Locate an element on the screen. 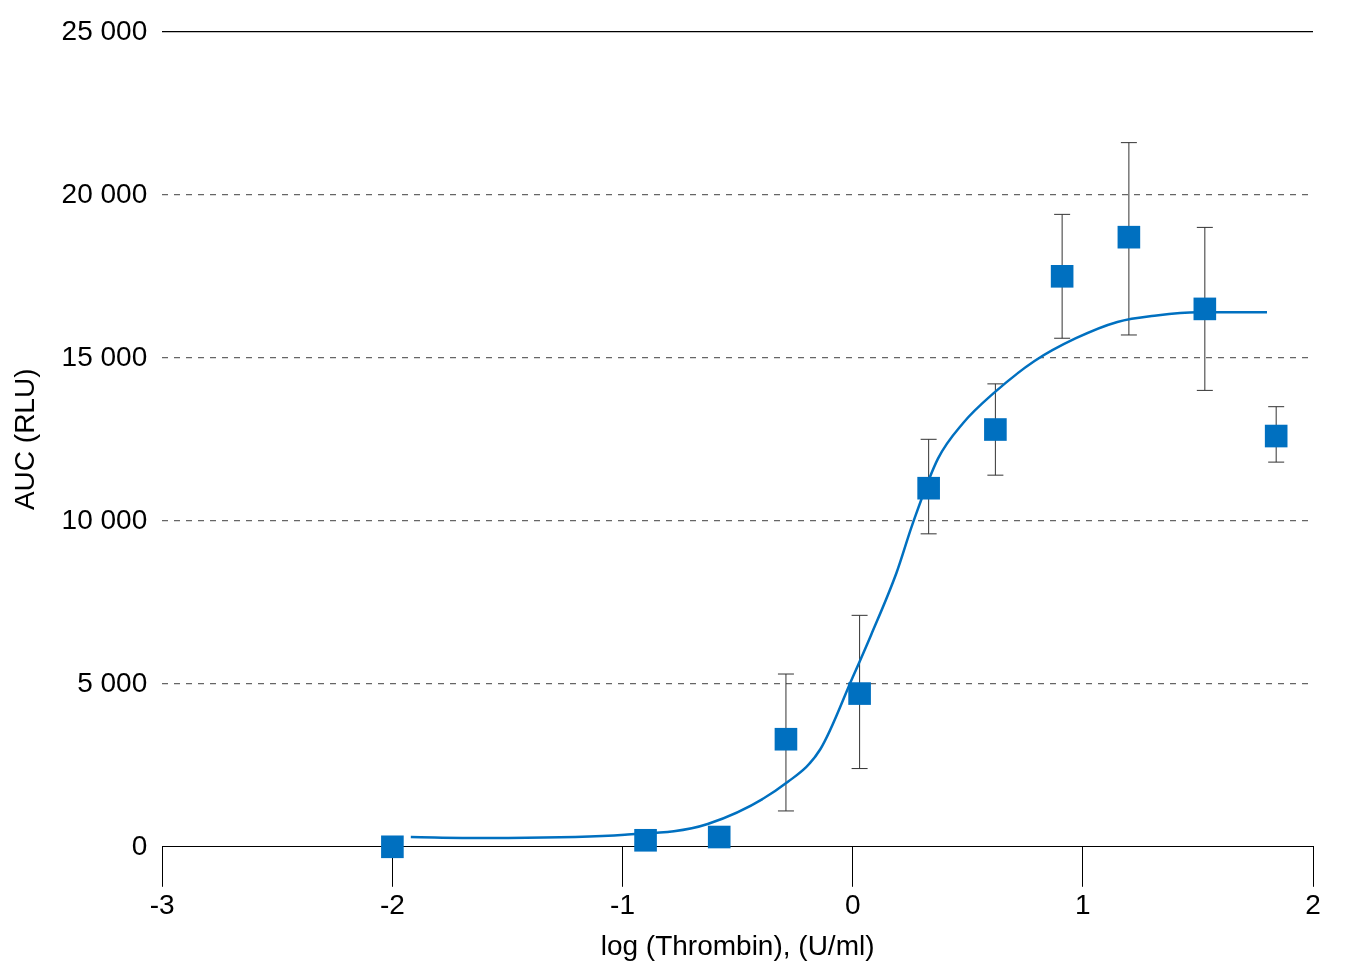 The height and width of the screenshot is (973, 1348). x-tick-label: -2 is located at coordinates (392, 905).